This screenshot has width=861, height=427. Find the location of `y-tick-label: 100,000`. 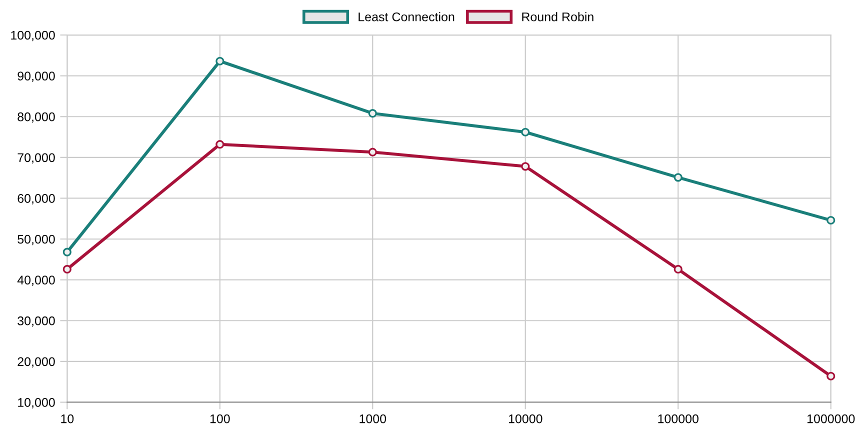

y-tick-label: 100,000 is located at coordinates (33, 36).